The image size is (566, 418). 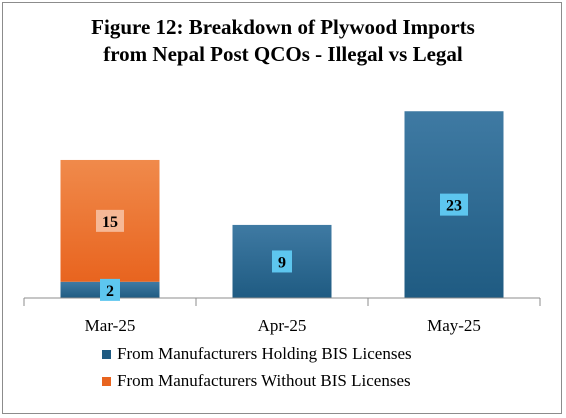 What do you see at coordinates (106, 381) in the screenshot?
I see `legend-swatch-unlicensed` at bounding box center [106, 381].